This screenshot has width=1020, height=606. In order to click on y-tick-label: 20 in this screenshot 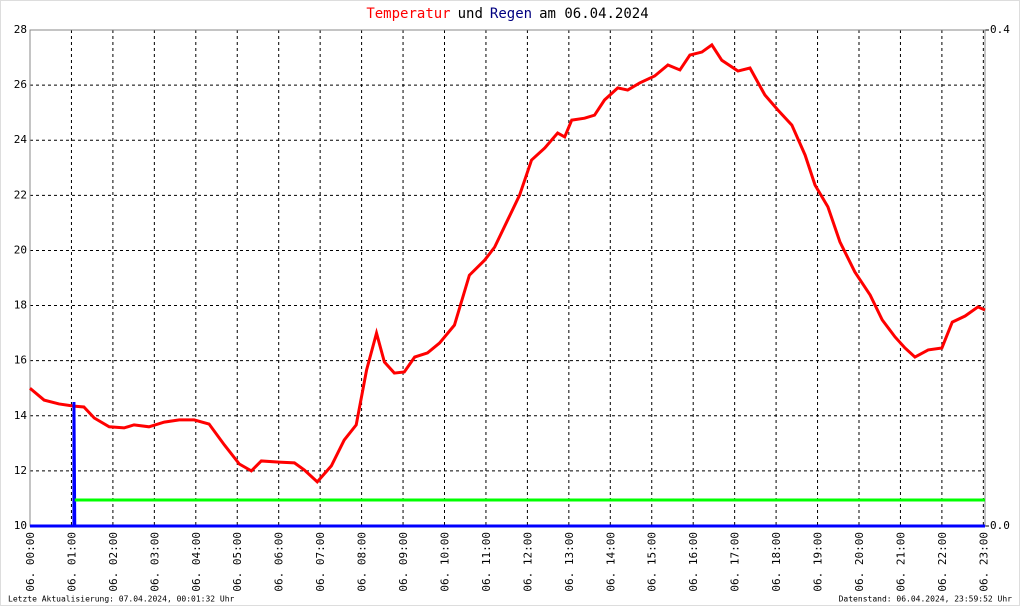, I will do `click(20, 249)`.